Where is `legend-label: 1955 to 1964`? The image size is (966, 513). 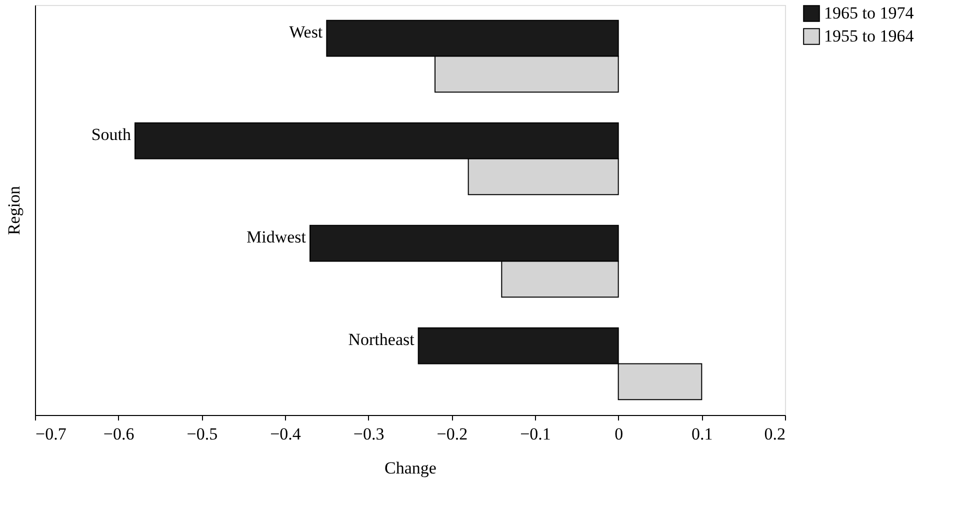
legend-label: 1955 to 1964 is located at coordinates (869, 36).